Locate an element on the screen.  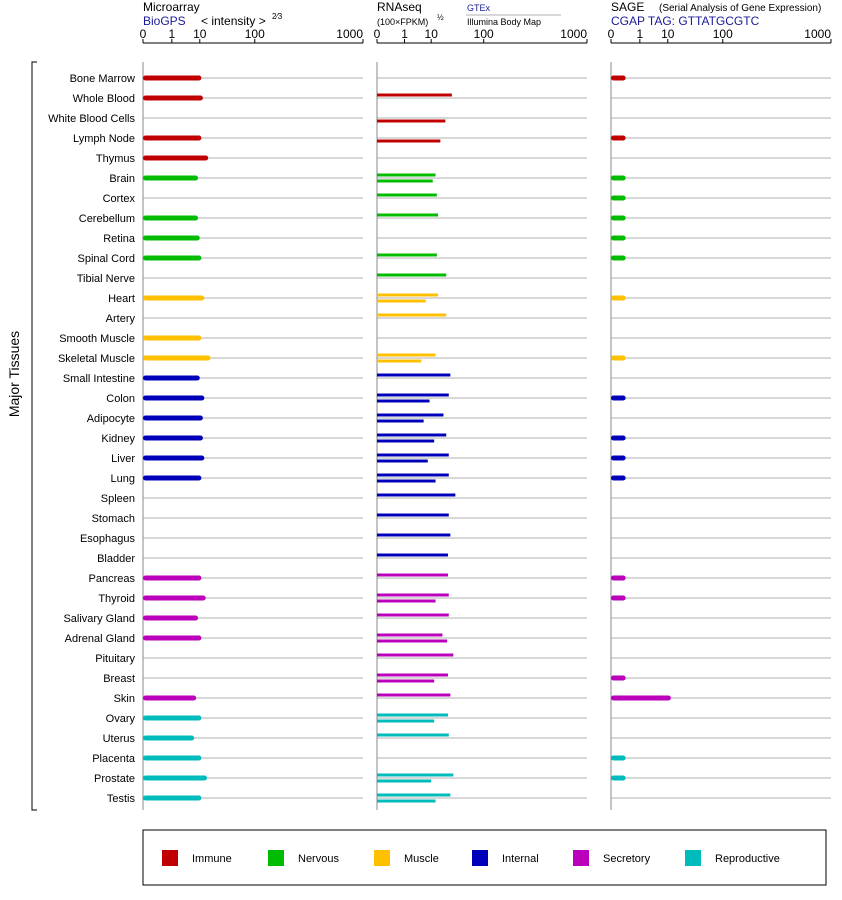
tissue-label: White Blood Cells is located at coordinates (91, 119).